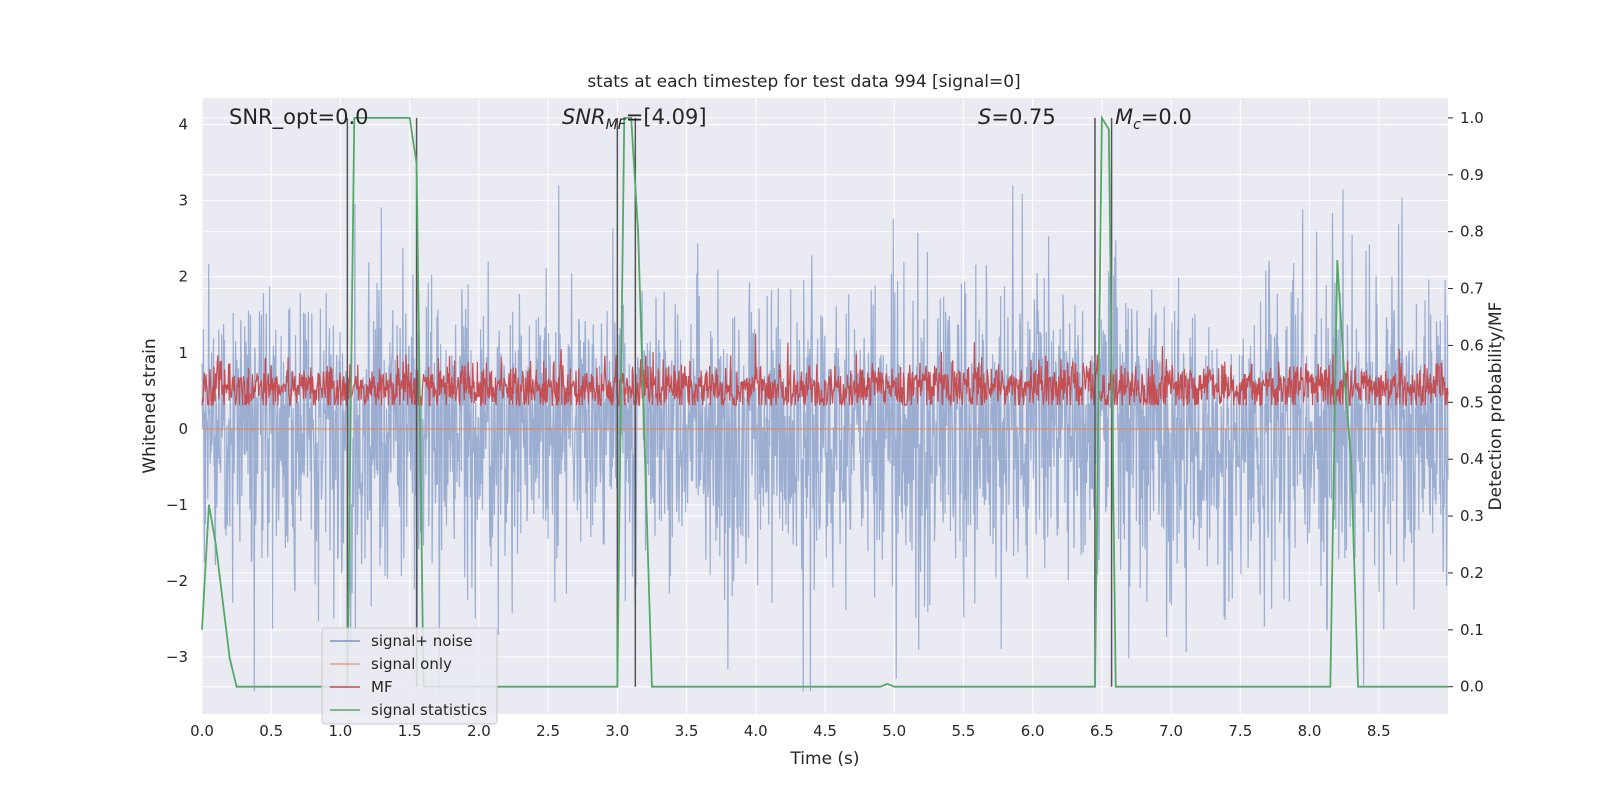 This screenshot has height=804, width=1600. What do you see at coordinates (1023, 117) in the screenshot?
I see `annotation-s-value: =0.75` at bounding box center [1023, 117].